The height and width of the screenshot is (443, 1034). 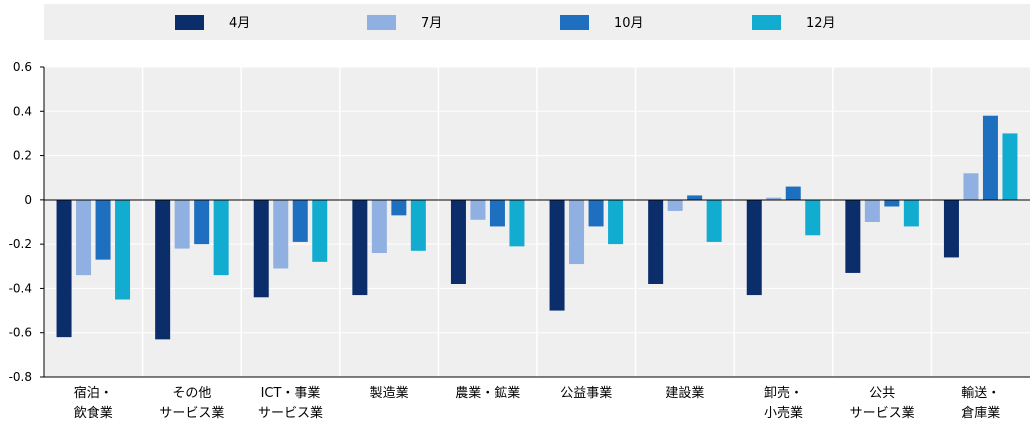 What do you see at coordinates (22, 111) in the screenshot?
I see `y-tick-label: 0.4` at bounding box center [22, 111].